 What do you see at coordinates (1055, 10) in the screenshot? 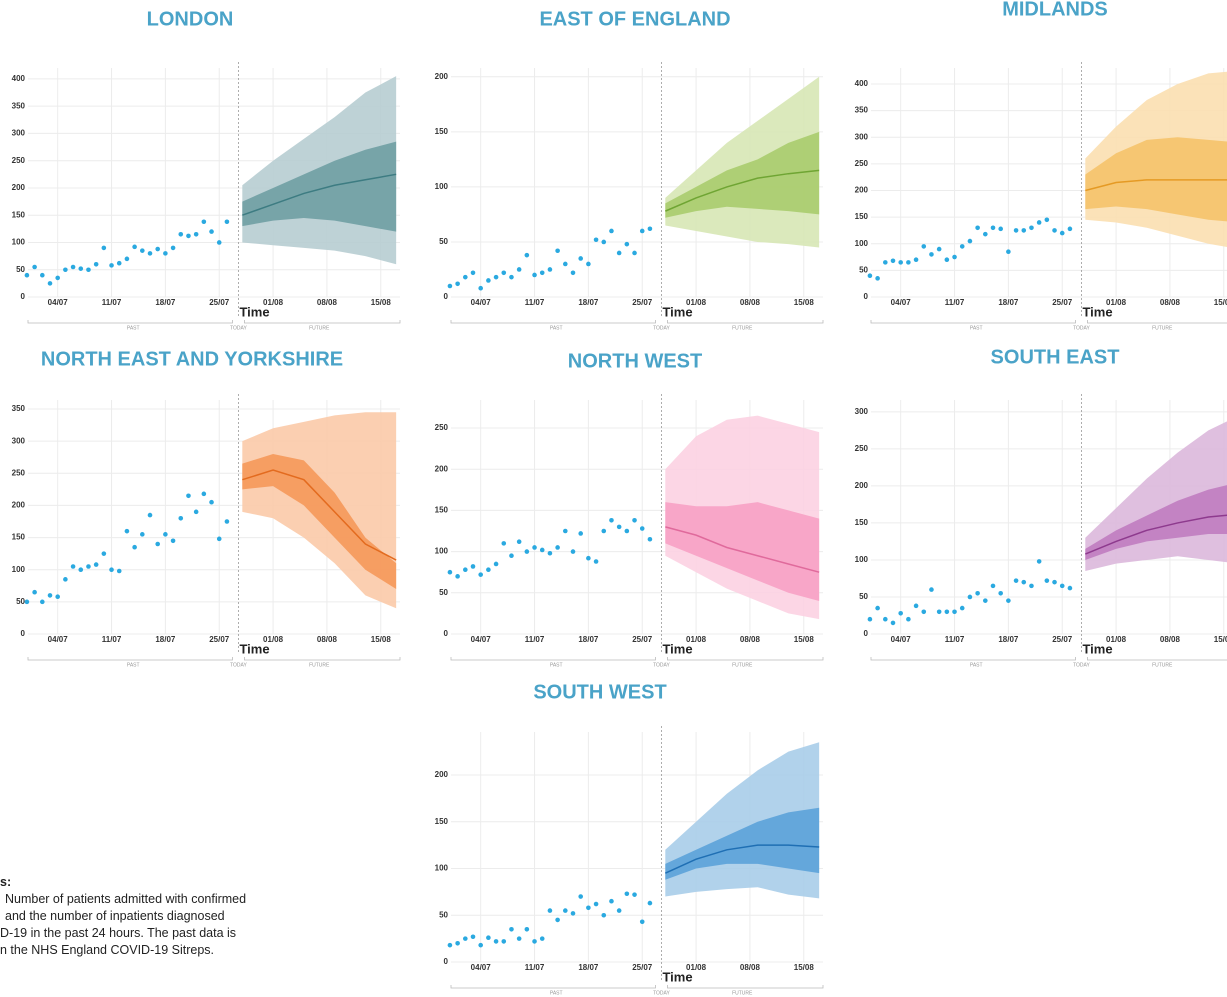
I see `chart-title: MIDLANDS` at bounding box center [1055, 10].